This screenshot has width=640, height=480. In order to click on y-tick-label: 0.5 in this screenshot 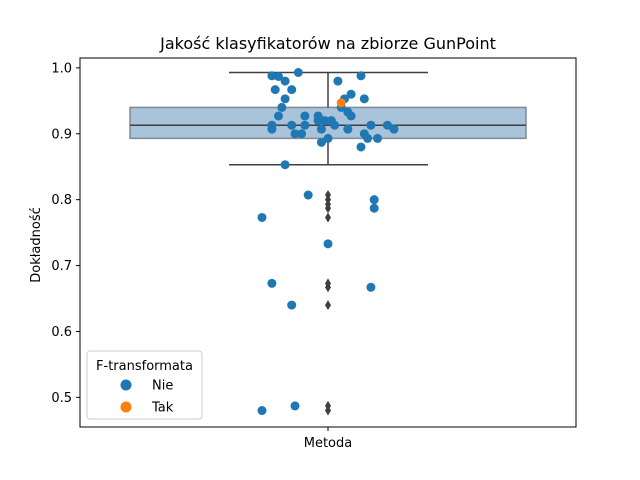, I will do `click(61, 398)`.